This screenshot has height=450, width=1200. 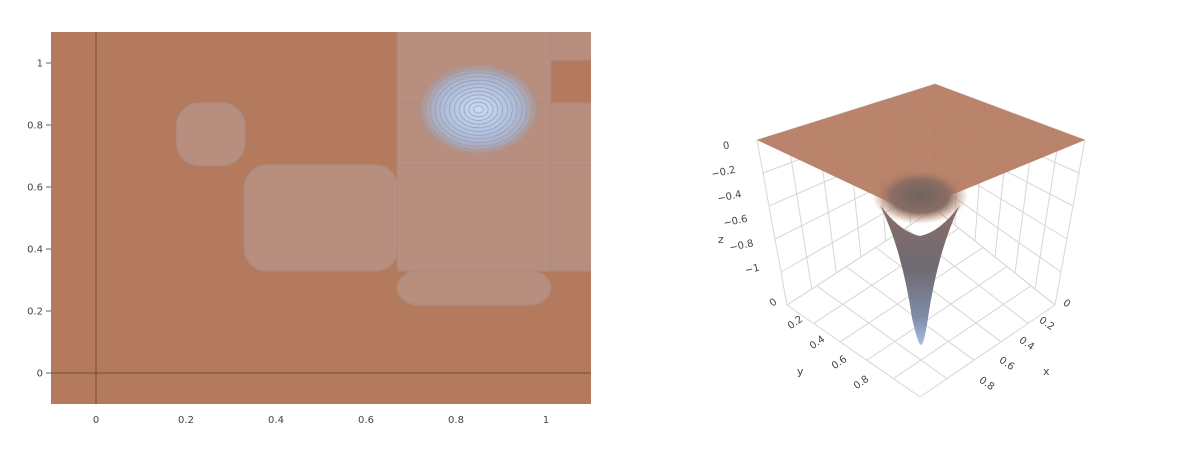 What do you see at coordinates (546, 420) in the screenshot?
I see `x-tick-label: 1` at bounding box center [546, 420].